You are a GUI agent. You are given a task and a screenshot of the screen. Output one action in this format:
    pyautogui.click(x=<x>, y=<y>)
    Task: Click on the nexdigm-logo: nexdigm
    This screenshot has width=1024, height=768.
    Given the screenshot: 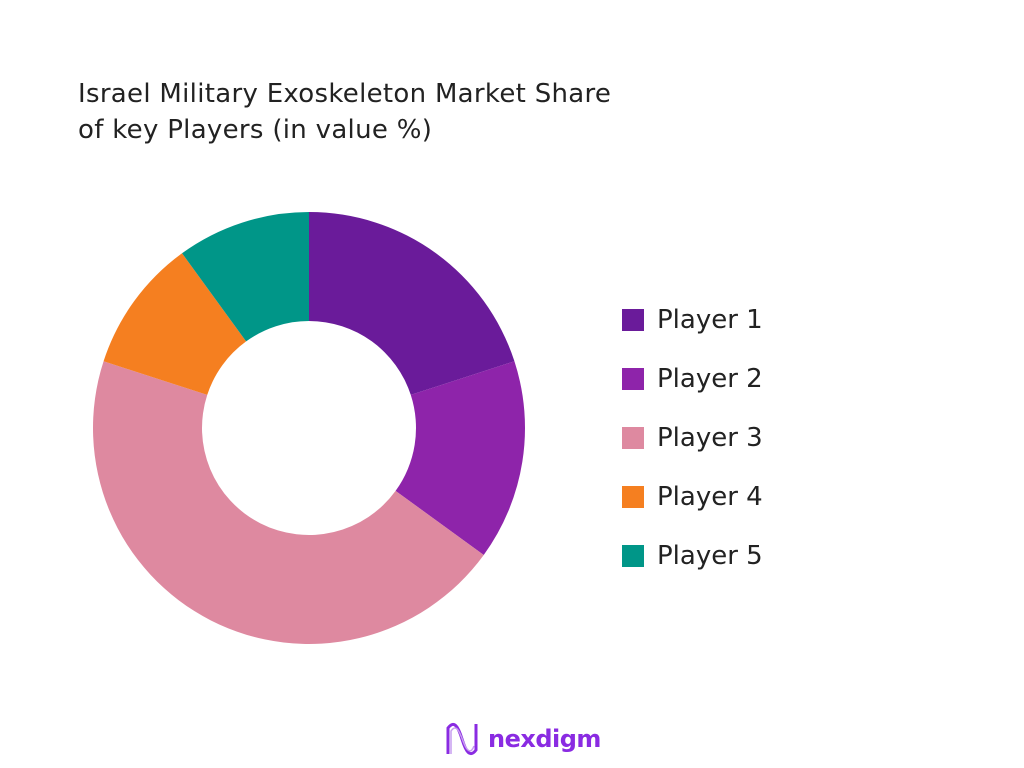 What is the action you would take?
    pyautogui.click(x=522, y=739)
    